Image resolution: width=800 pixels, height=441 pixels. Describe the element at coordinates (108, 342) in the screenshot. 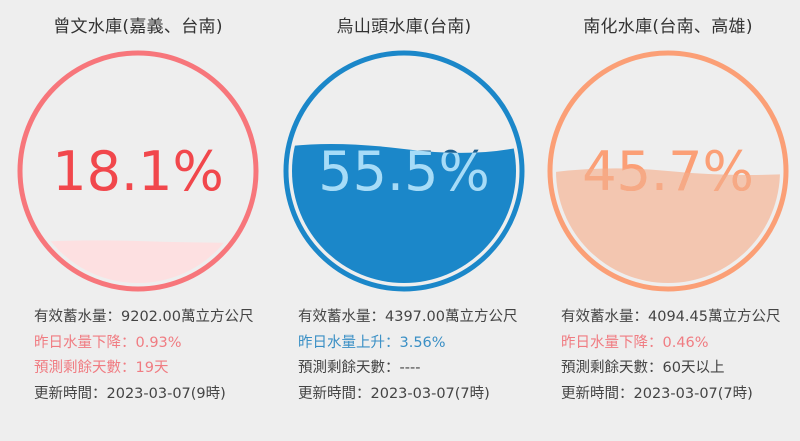

I see `daily-change: 昨日水量下降：0.93%` at that location.